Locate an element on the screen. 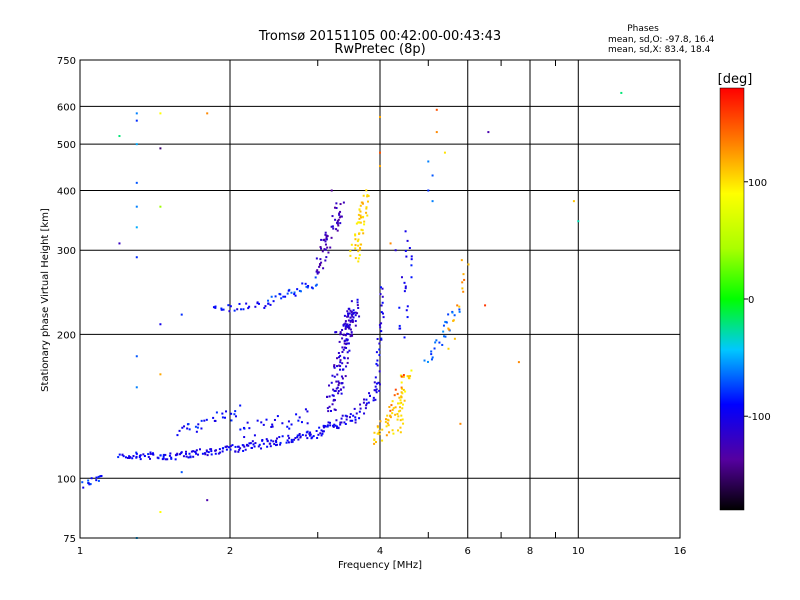 The width and height of the screenshot is (800, 600). x-tick-labels: 1 2 4 6 8 10 16 is located at coordinates (382, 551).